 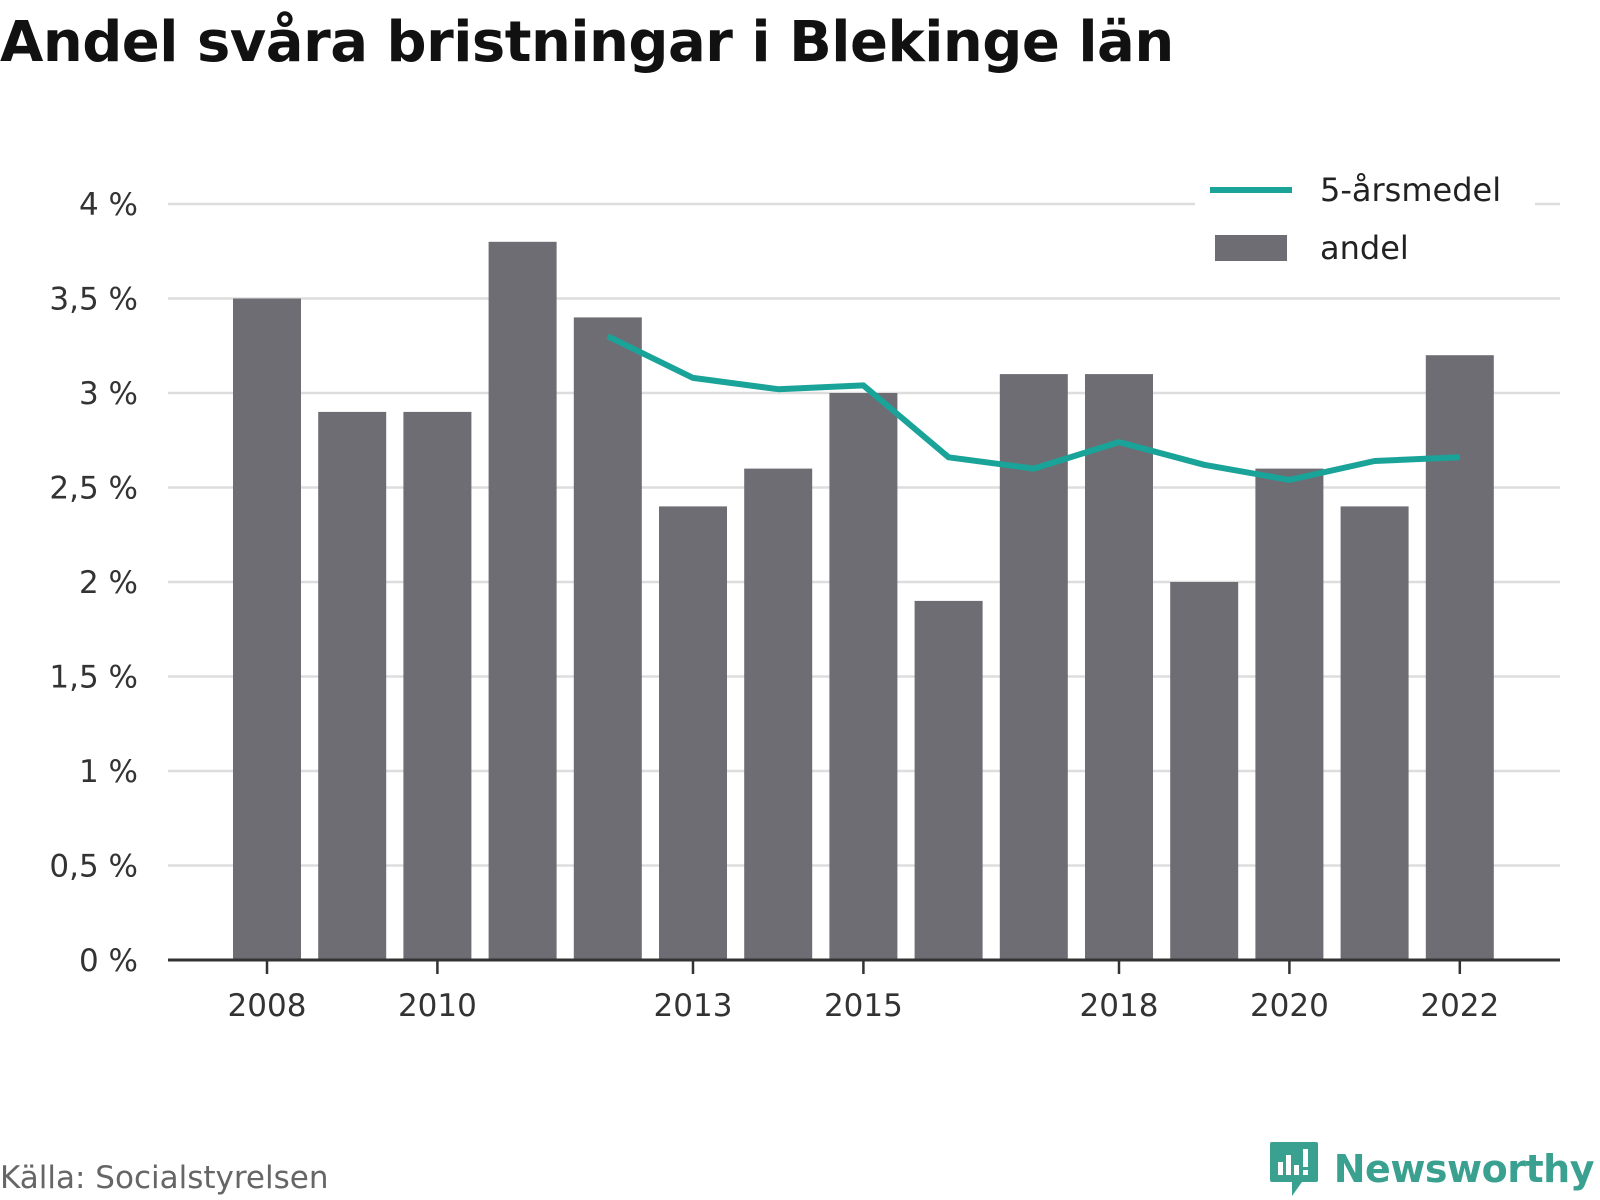 I want to click on chart-title: Andel svåra bristningar i Blekinge län, so click(x=587, y=42).